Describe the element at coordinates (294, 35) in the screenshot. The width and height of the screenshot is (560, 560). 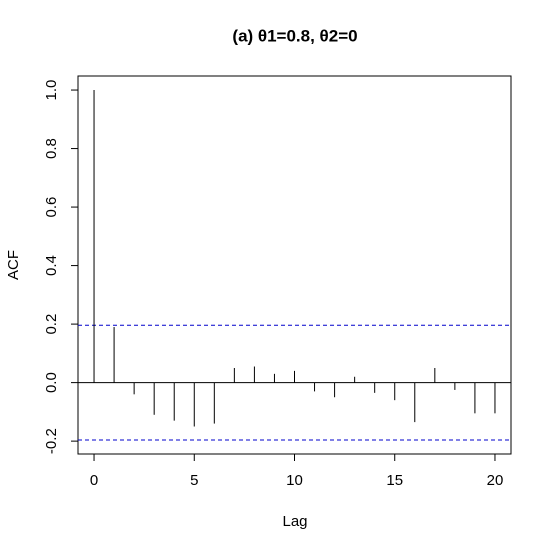
I see `chart-title: (a) θ1=0.8, θ2=0` at that location.